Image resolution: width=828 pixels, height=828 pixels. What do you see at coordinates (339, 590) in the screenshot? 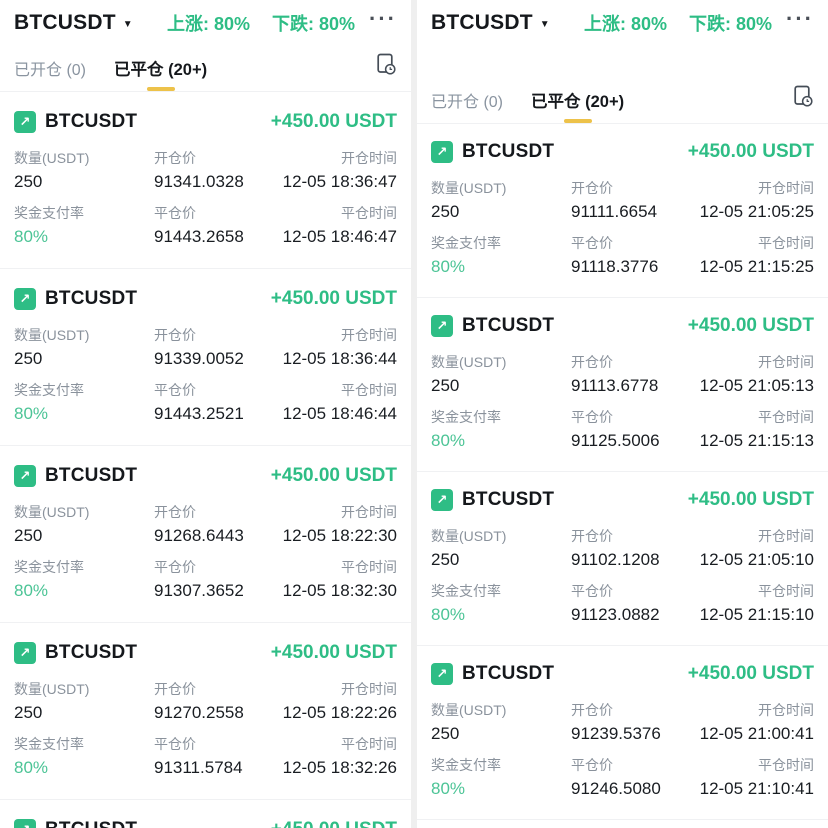
I see `close-time-value: 12-05 18:32:30` at bounding box center [339, 590].